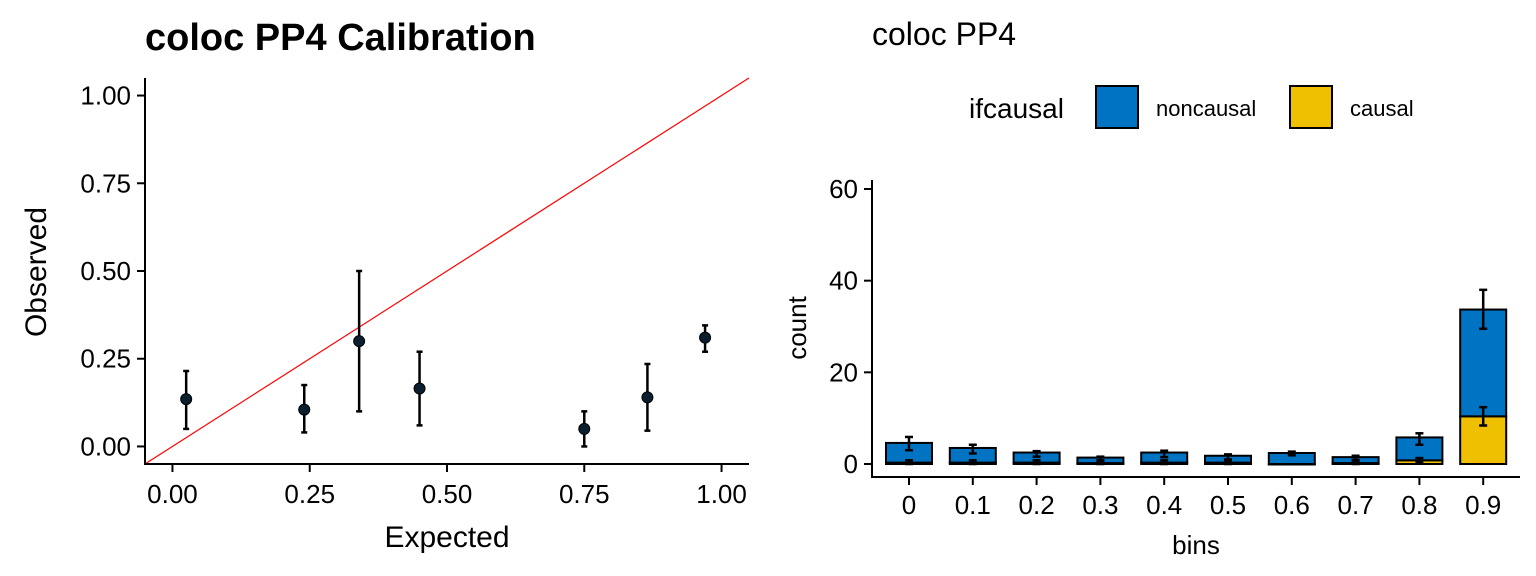  What do you see at coordinates (909, 505) in the screenshot?
I see `right-x-tick-label: 0` at bounding box center [909, 505].